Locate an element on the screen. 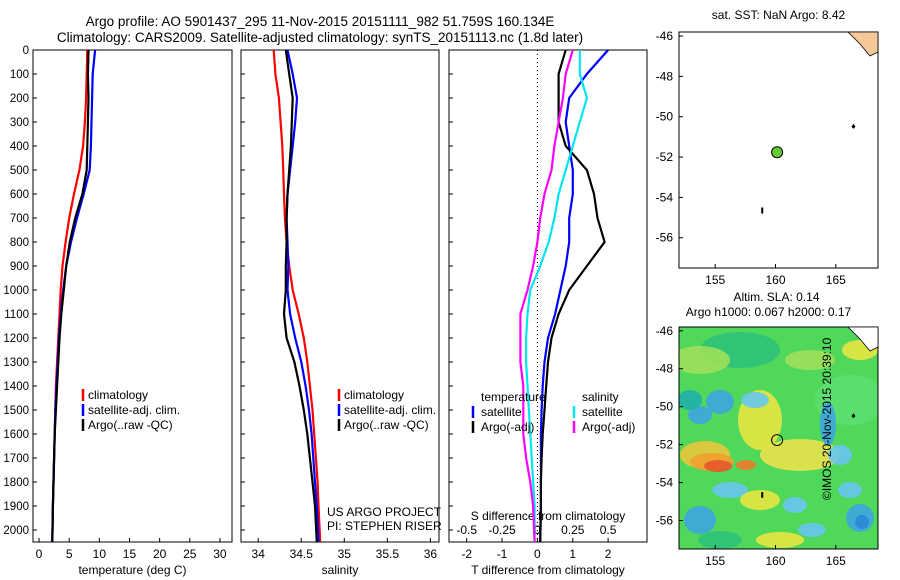  salinity-diff-tick-label: 0.25 is located at coordinates (573, 530).